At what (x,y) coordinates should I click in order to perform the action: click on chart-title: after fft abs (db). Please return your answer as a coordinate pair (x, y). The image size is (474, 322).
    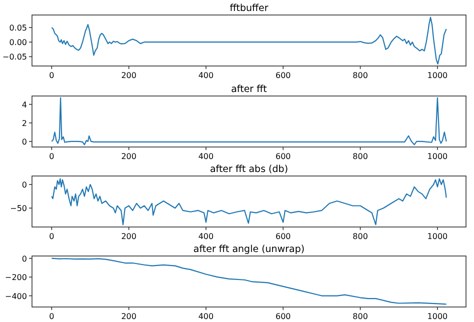
    Looking at the image, I should click on (249, 169).